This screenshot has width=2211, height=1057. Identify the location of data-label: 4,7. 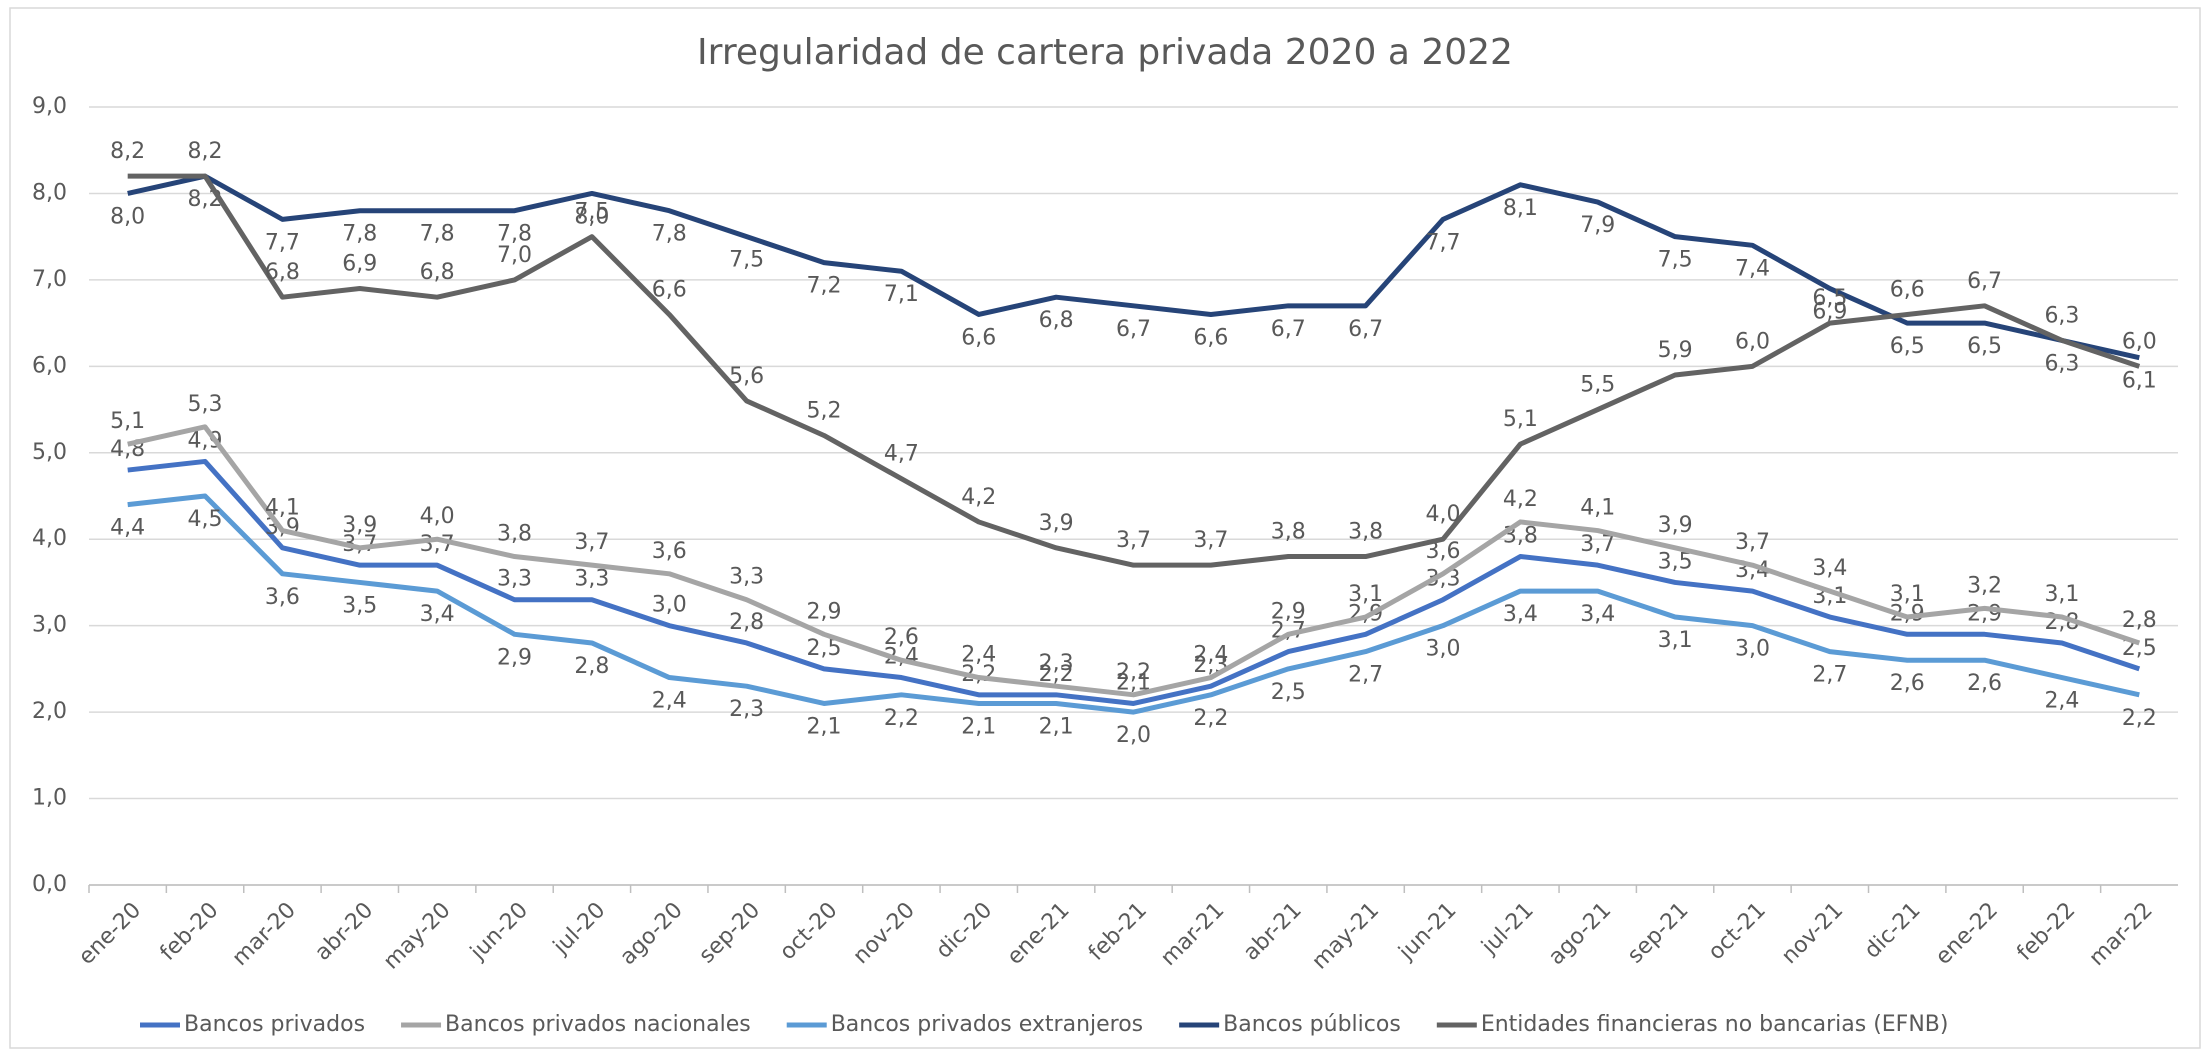
(901, 454).